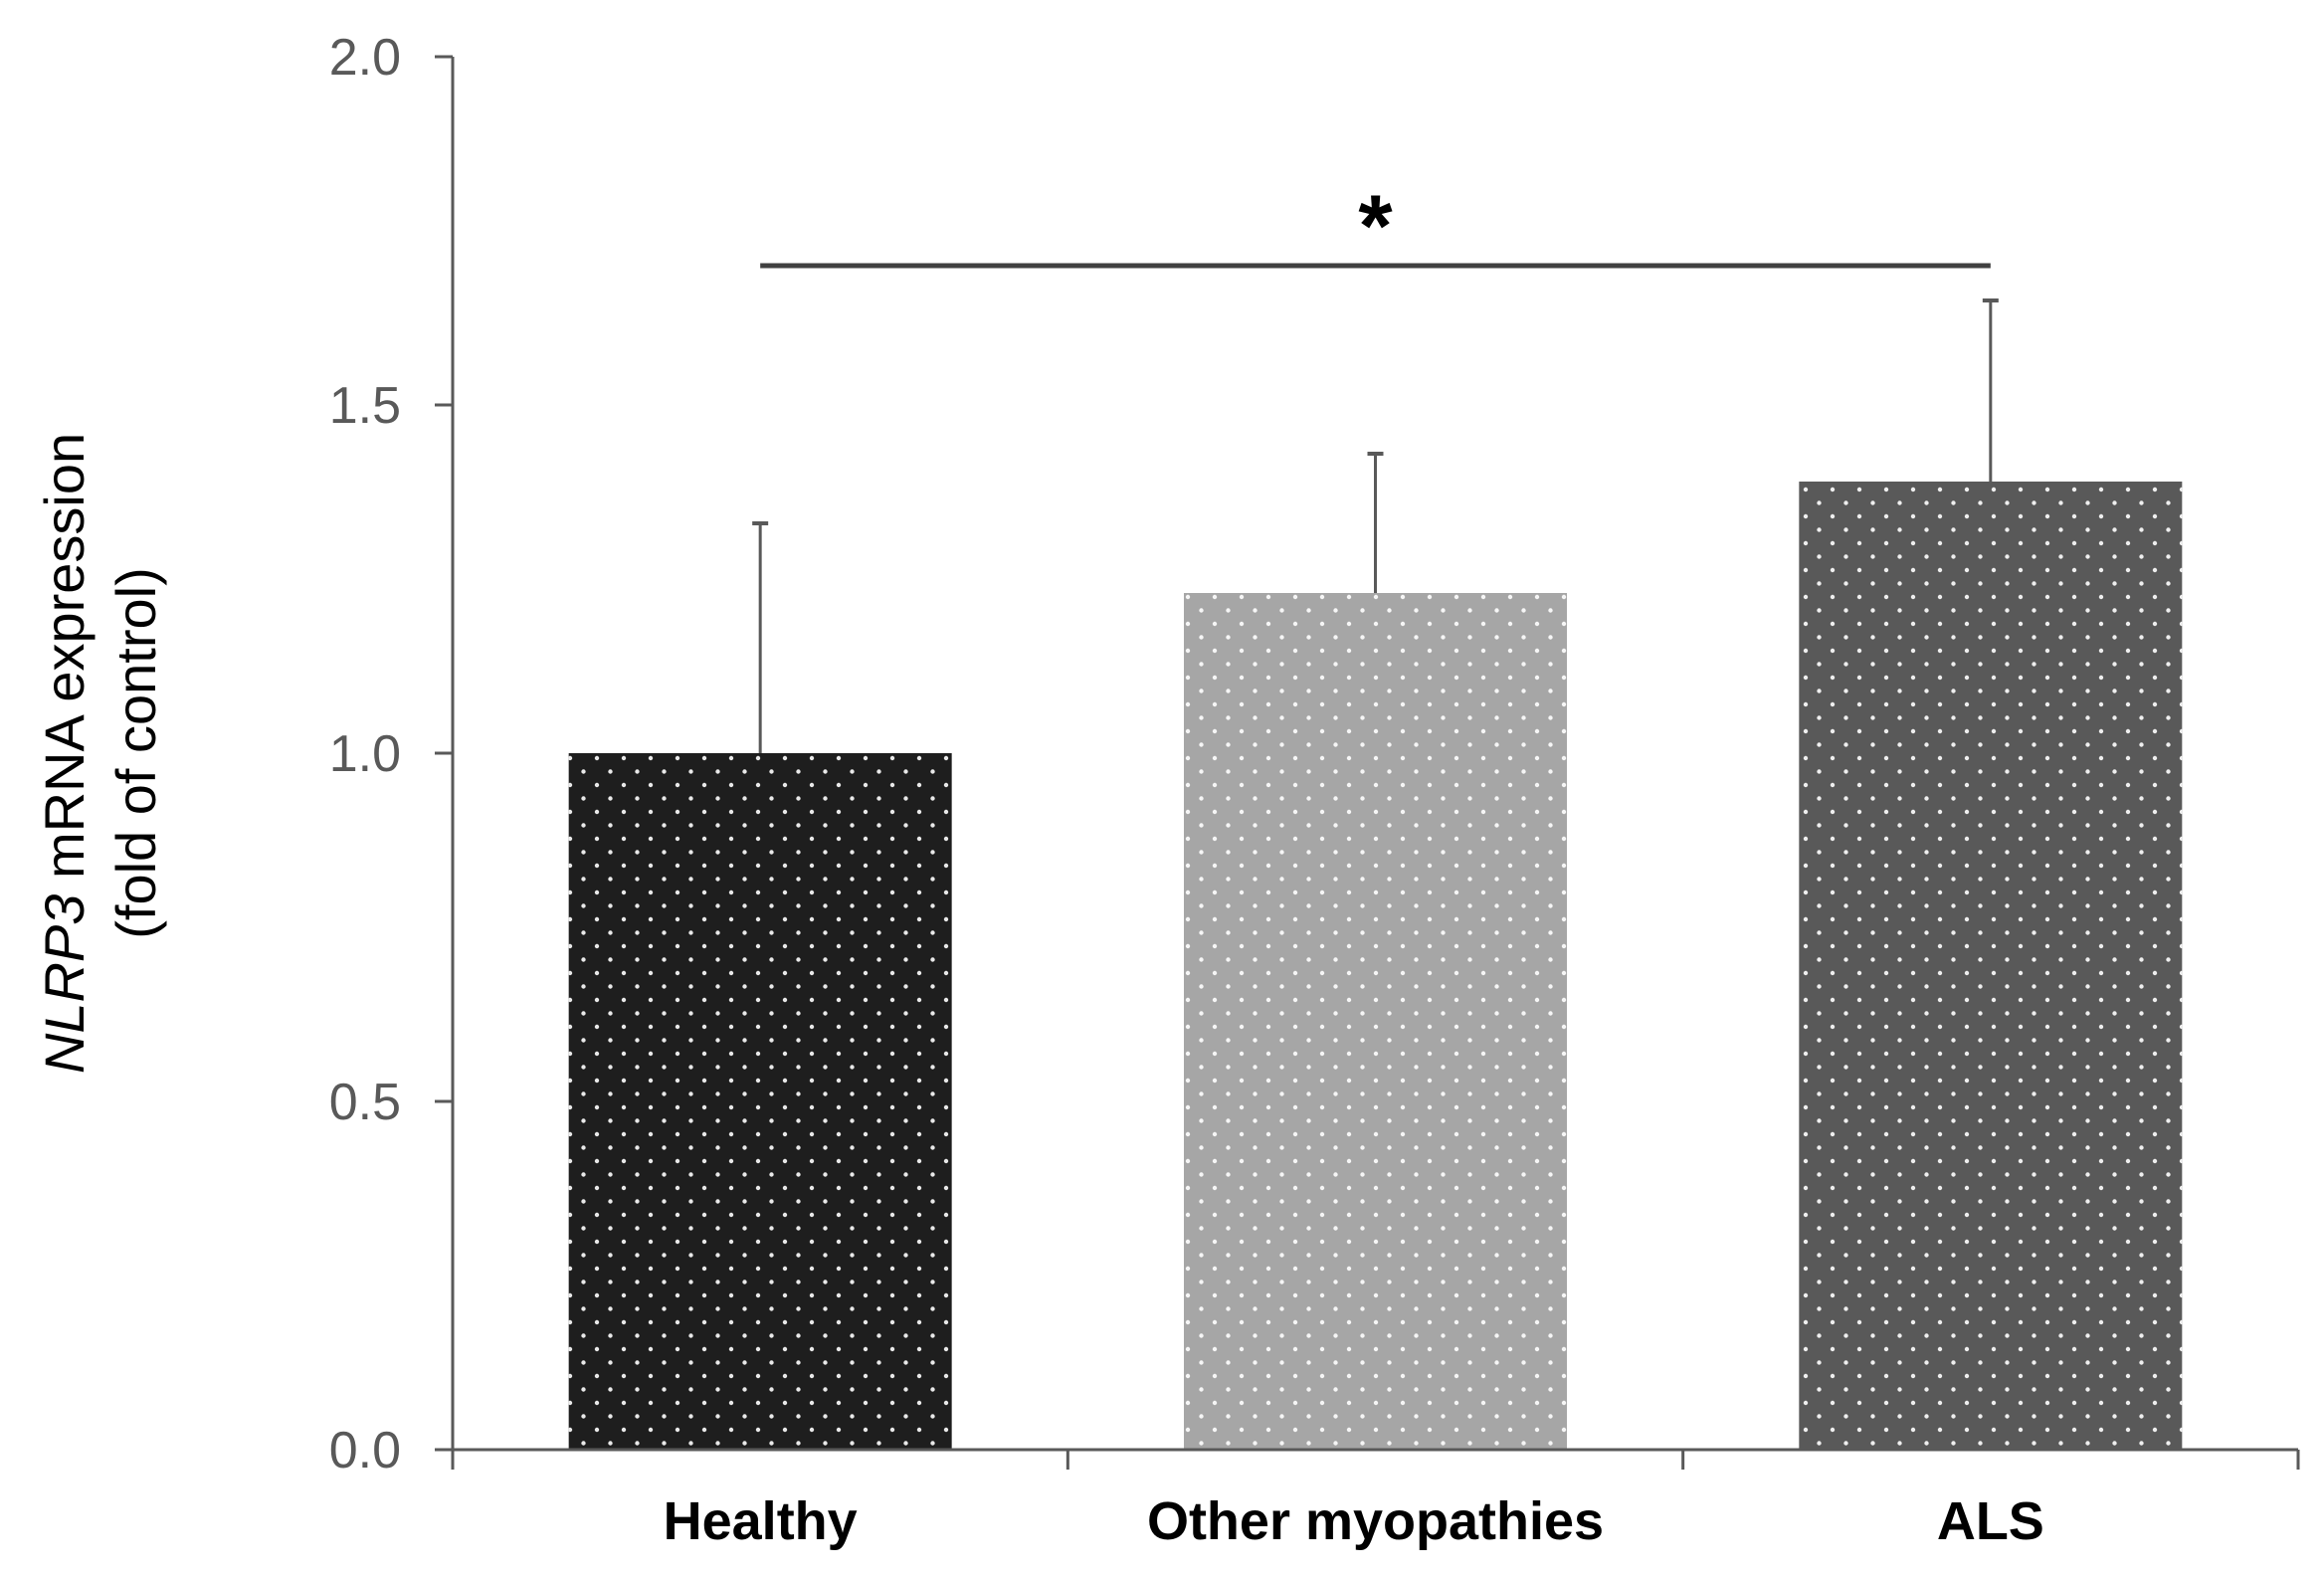 Image resolution: width=2324 pixels, height=1578 pixels. I want to click on significance-star: *, so click(1375, 225).